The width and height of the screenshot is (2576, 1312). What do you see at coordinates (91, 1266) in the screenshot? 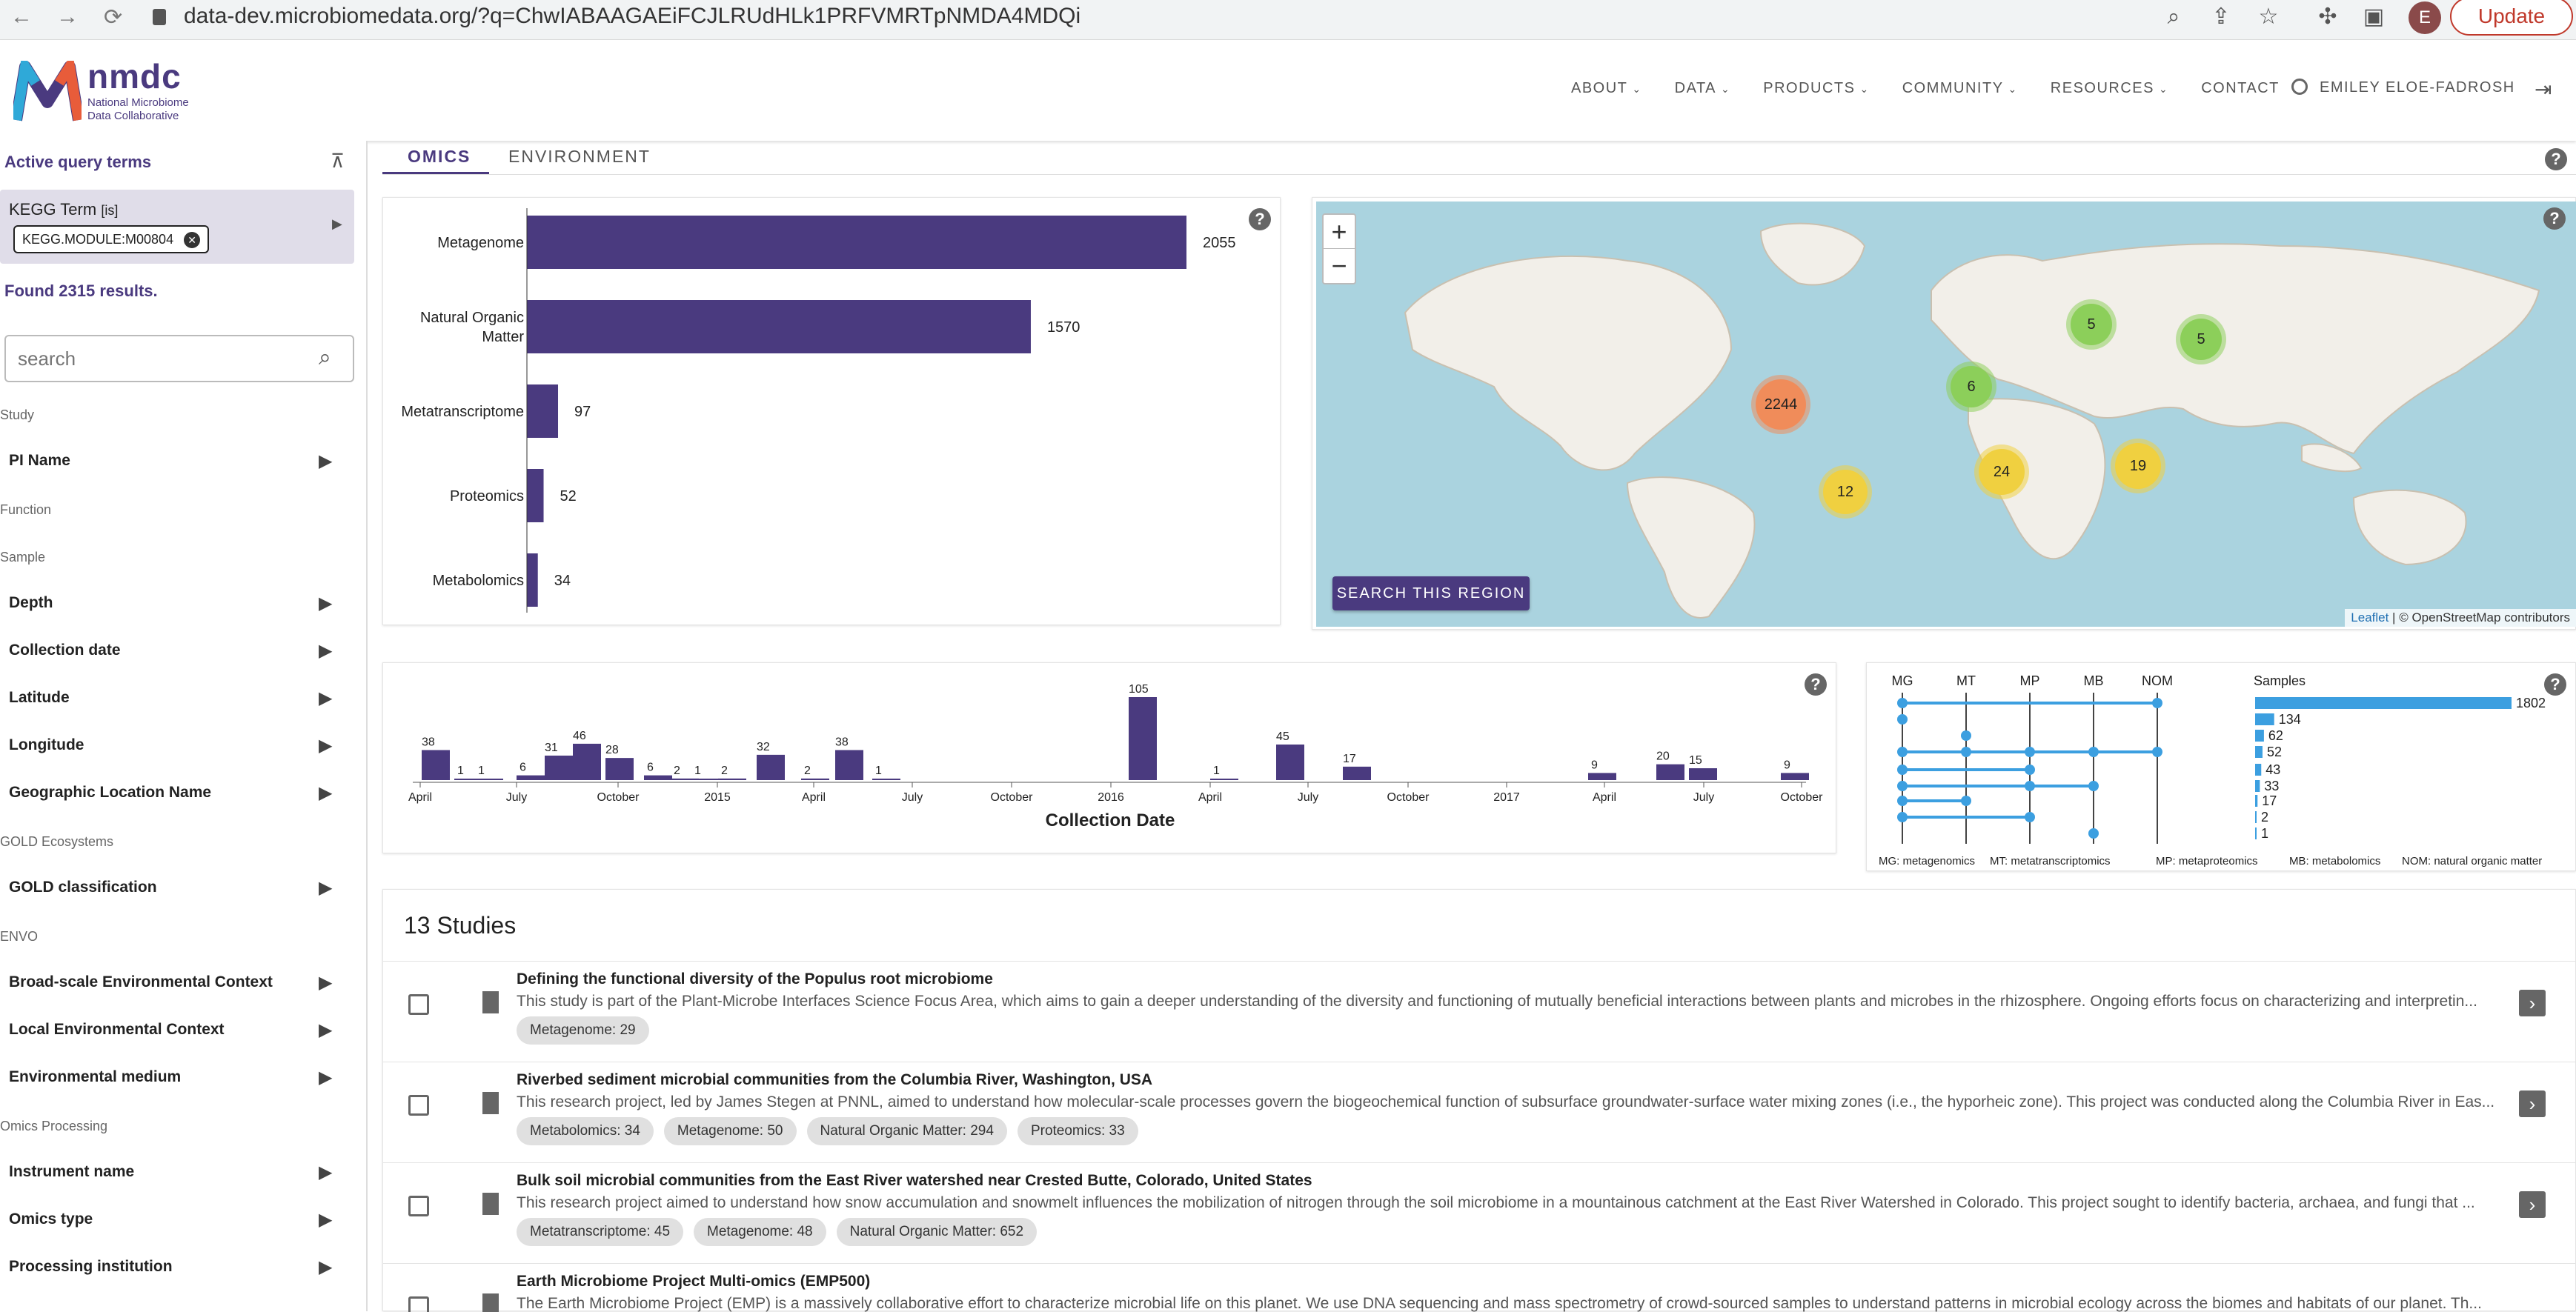
I see `facet-processing-institution: Processing institution` at bounding box center [91, 1266].